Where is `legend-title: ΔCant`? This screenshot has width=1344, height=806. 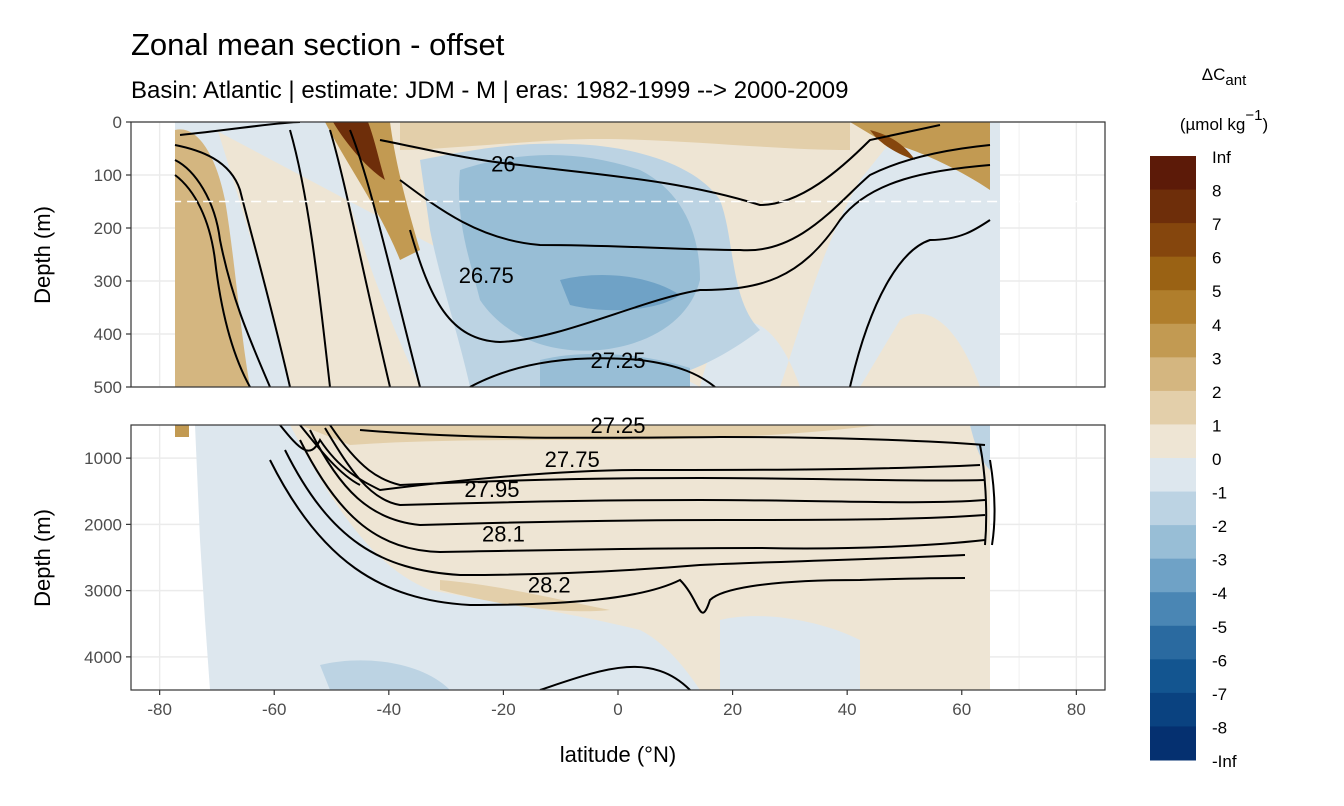 legend-title: ΔCant is located at coordinates (1224, 77).